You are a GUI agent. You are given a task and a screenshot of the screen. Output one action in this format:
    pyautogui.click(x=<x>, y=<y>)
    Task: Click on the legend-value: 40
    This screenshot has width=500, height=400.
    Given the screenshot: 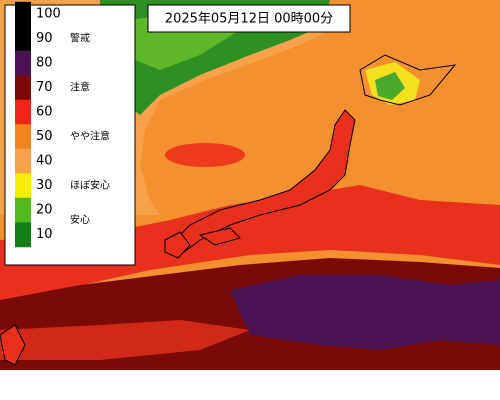 What is the action you would take?
    pyautogui.click(x=44, y=161)
    